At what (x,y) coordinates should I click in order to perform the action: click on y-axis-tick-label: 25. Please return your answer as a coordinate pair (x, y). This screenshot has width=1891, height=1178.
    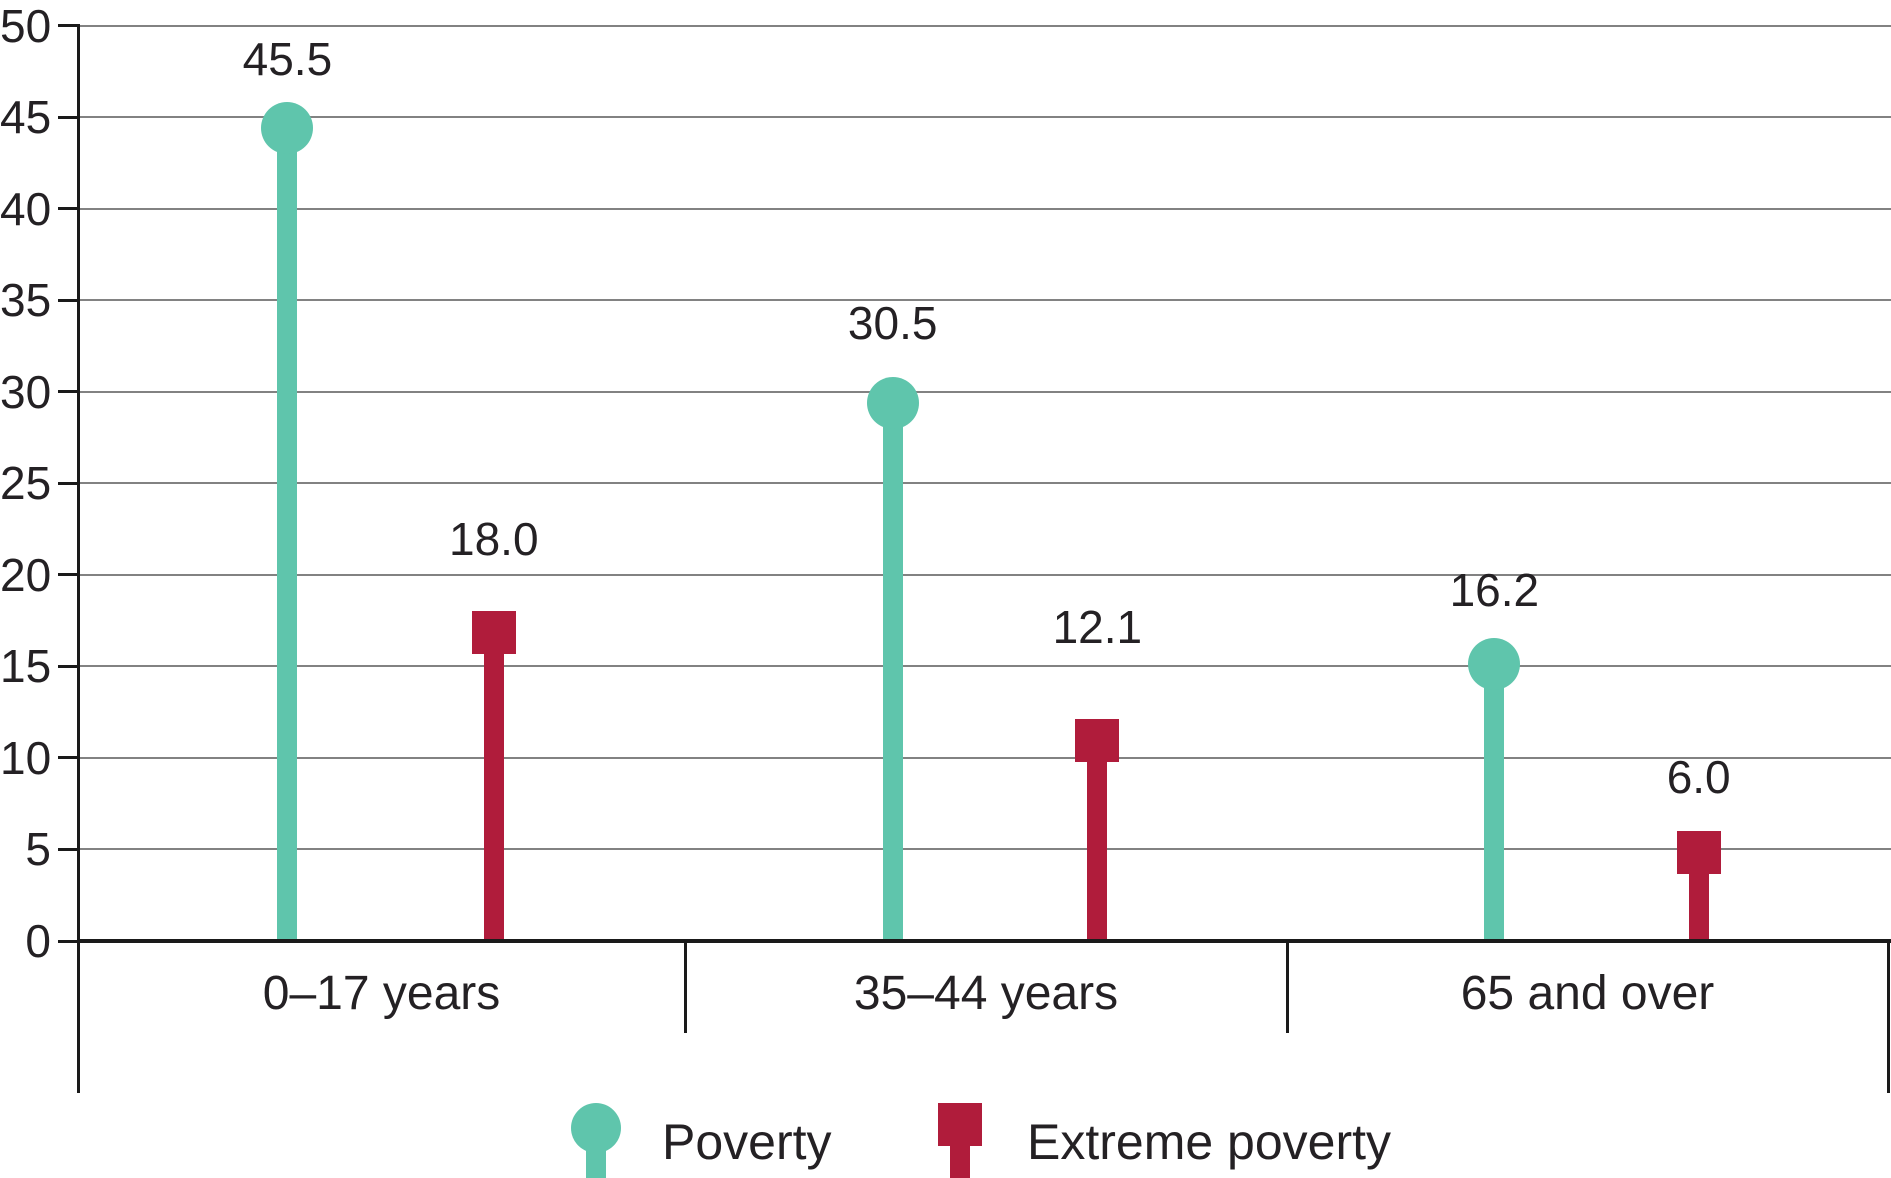
    Looking at the image, I should click on (26, 483).